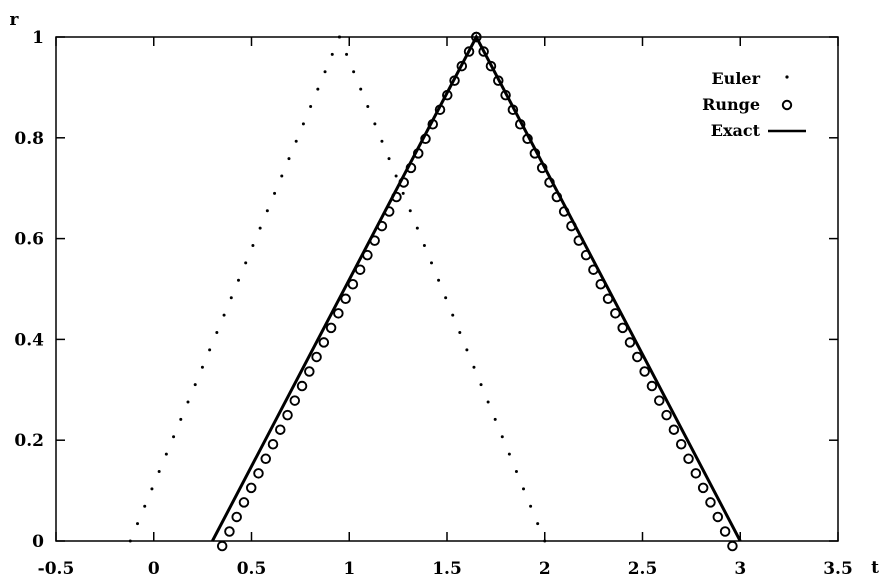 The height and width of the screenshot is (579, 883). Describe the element at coordinates (29, 290) in the screenshot. I see `y-tick-labels: 0 0.2 0.4 0.6 0.8 1` at that location.